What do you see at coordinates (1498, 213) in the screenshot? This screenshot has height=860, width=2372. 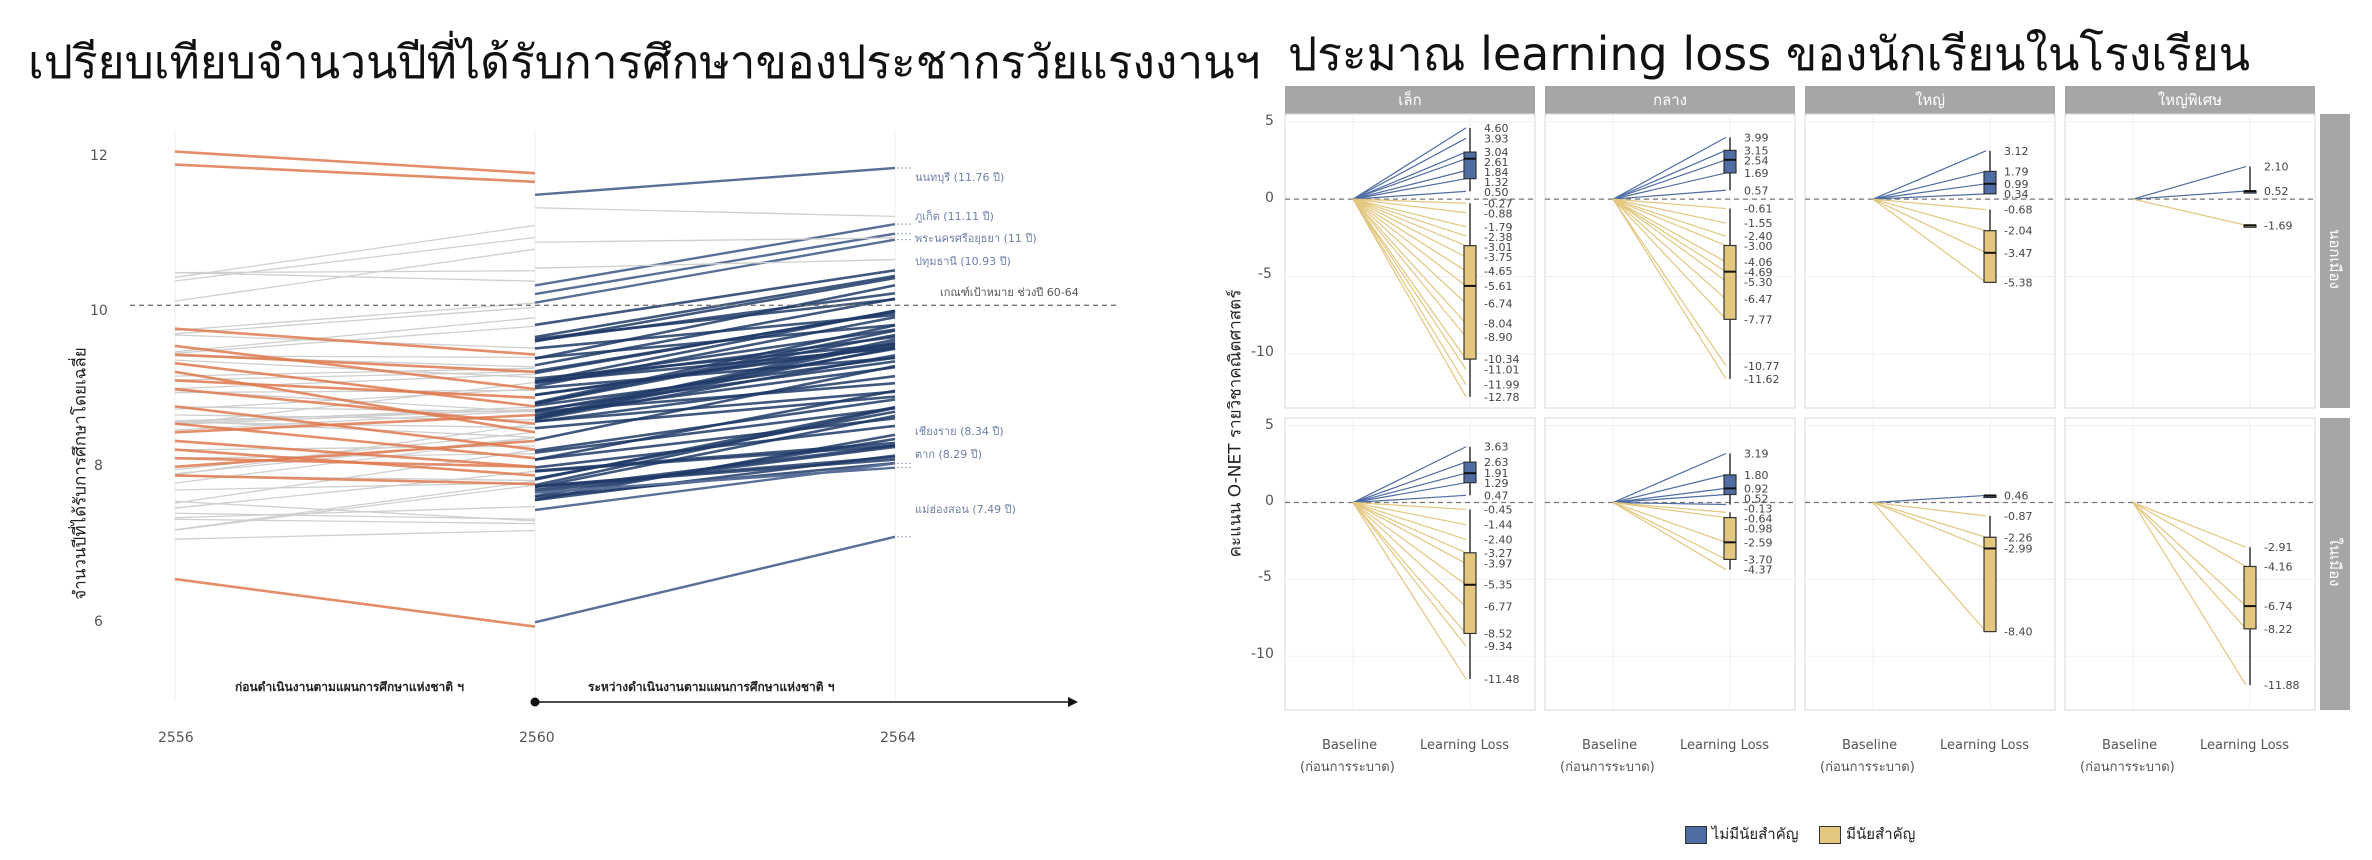 I see `value-label: -0.88` at bounding box center [1498, 213].